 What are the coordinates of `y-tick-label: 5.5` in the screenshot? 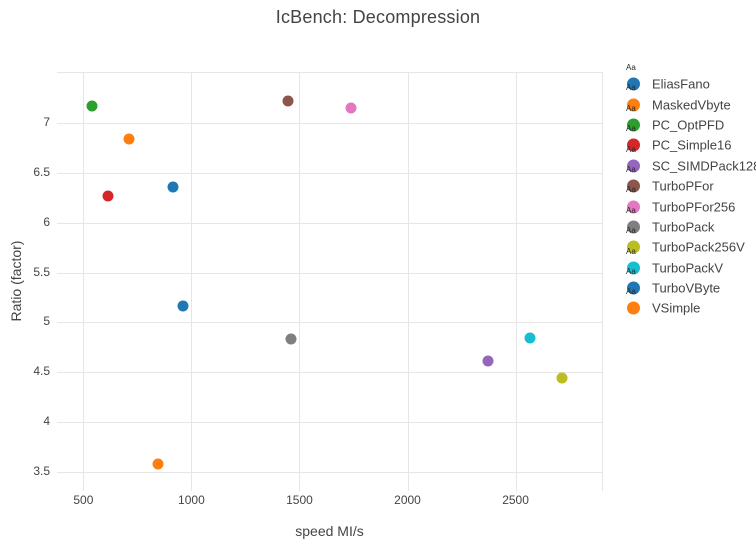 It's located at (41, 271).